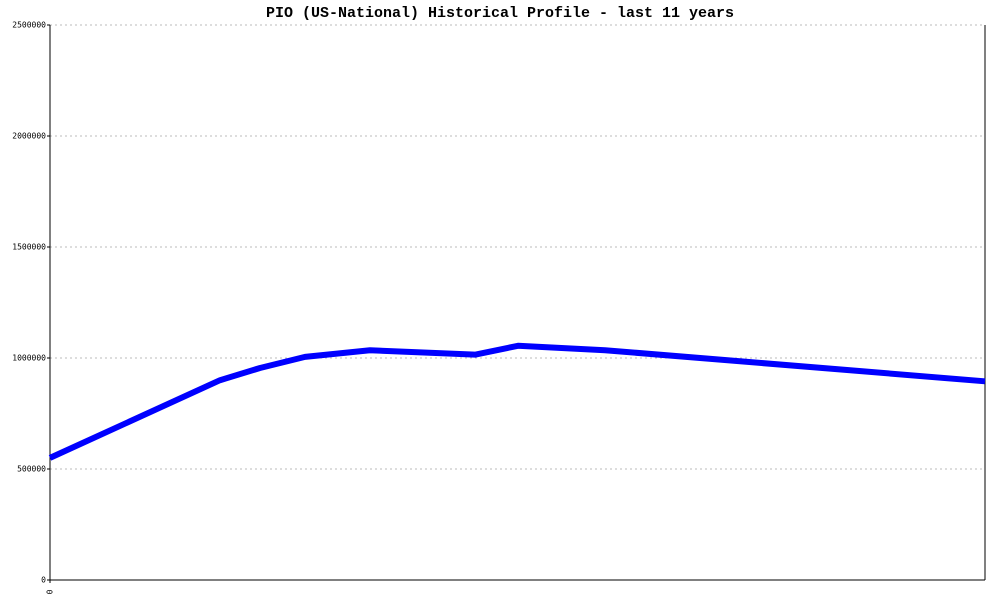 The image size is (1000, 600). Describe the element at coordinates (29, 247) in the screenshot. I see `y-tick-label: 1500000` at that location.